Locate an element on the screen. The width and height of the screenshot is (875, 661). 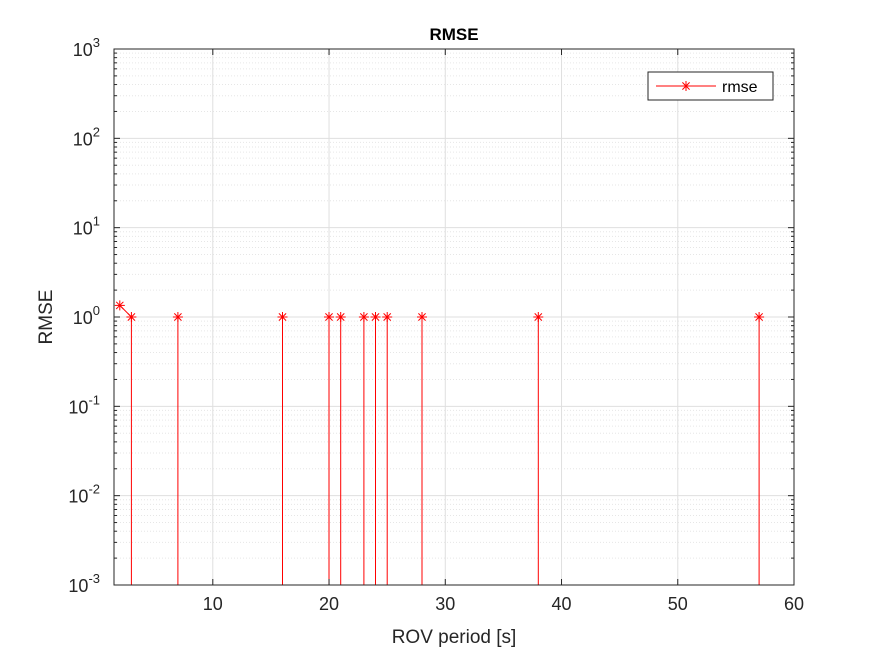
legend-label: rmse is located at coordinates (740, 87).